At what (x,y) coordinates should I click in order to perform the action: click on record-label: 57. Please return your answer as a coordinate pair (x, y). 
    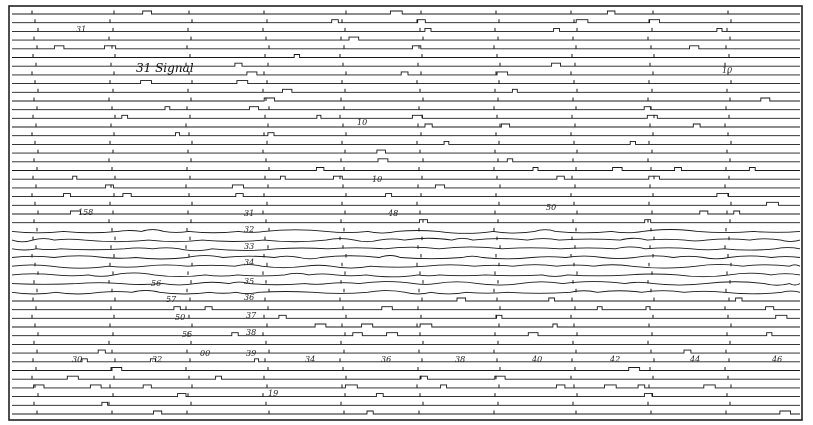
    Looking at the image, I should click on (171, 299).